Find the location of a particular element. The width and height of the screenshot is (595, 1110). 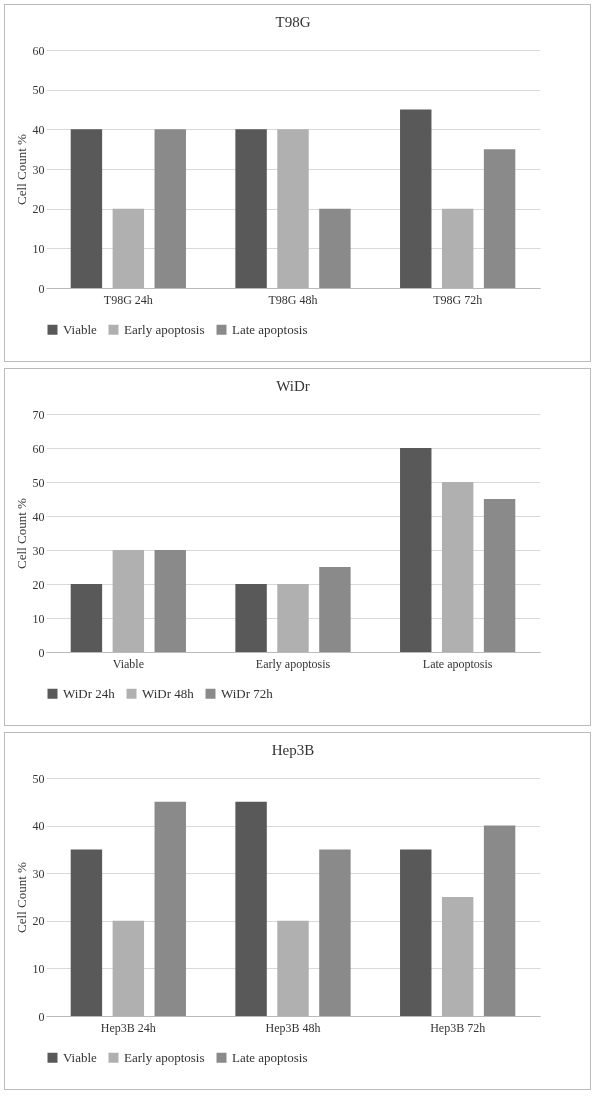

chart-title: T98G is located at coordinates (293, 22).